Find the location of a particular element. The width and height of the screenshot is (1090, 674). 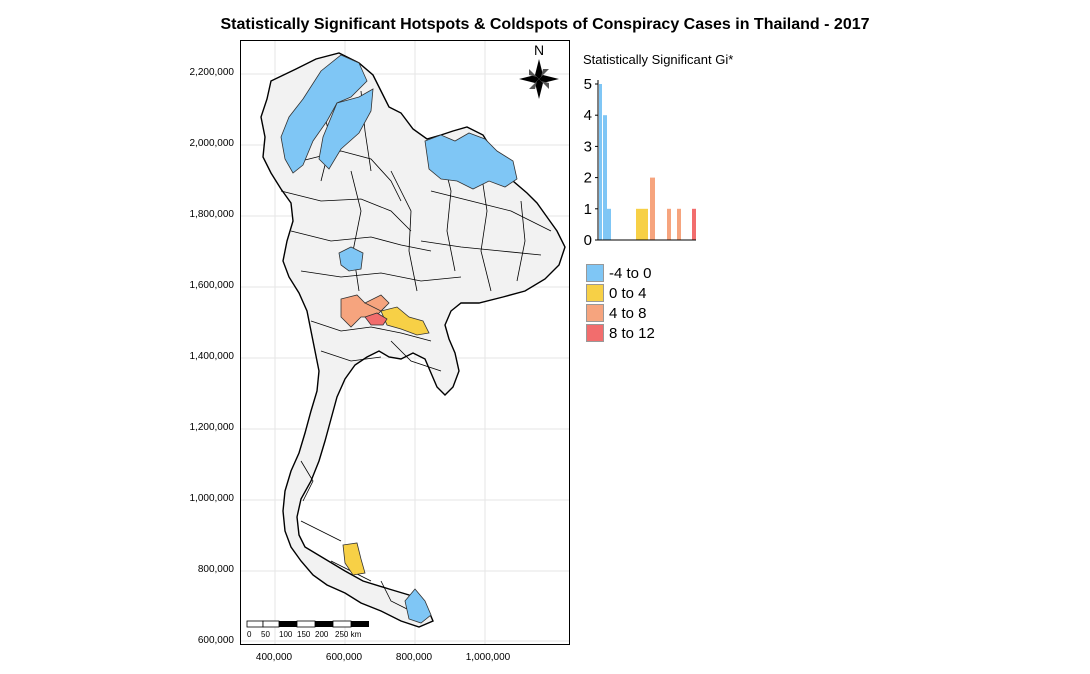

scale-label-1: 50 is located at coordinates (265, 634).